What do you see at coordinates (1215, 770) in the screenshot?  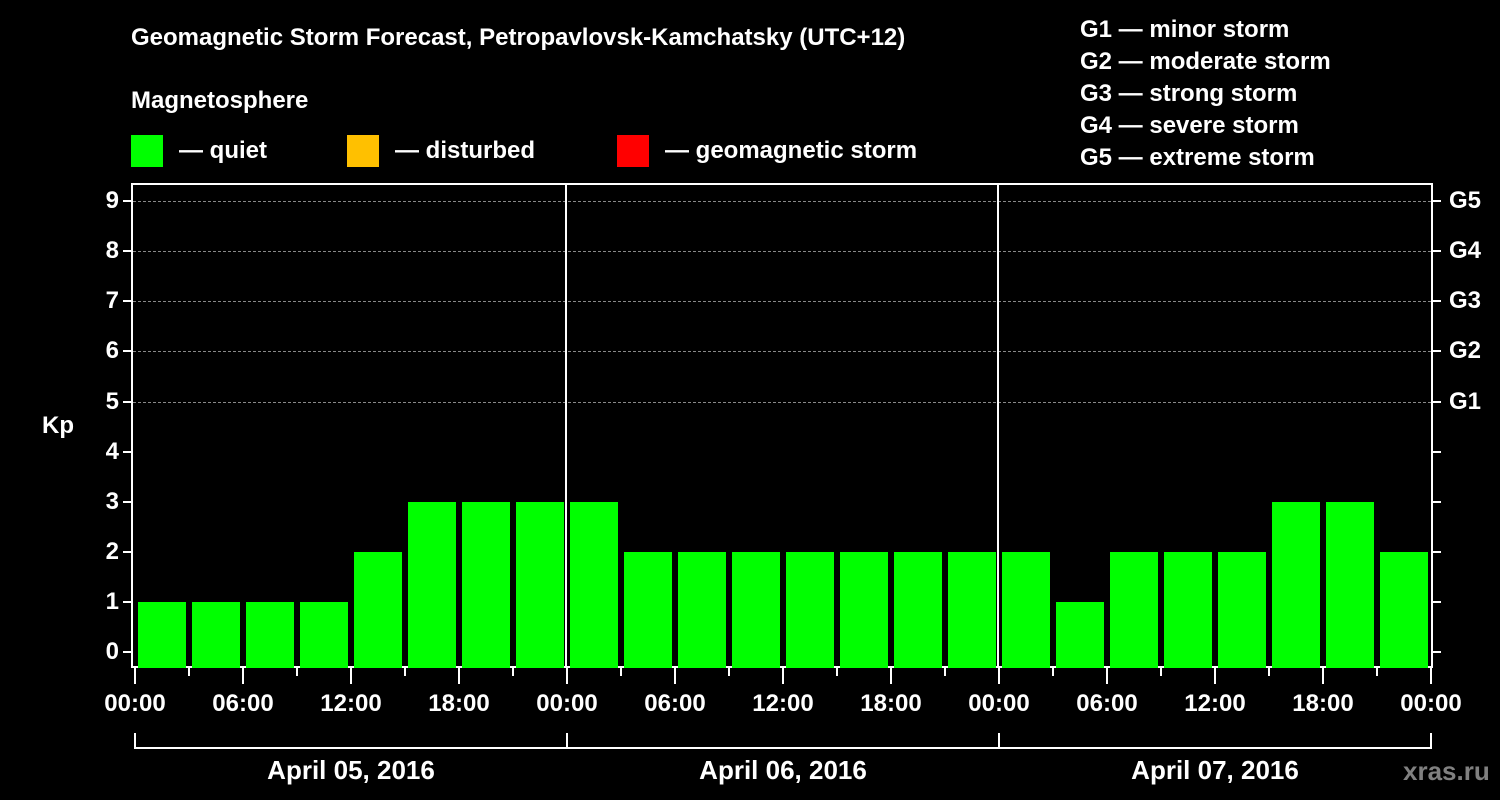 I see `day-label: April 07, 2016` at bounding box center [1215, 770].